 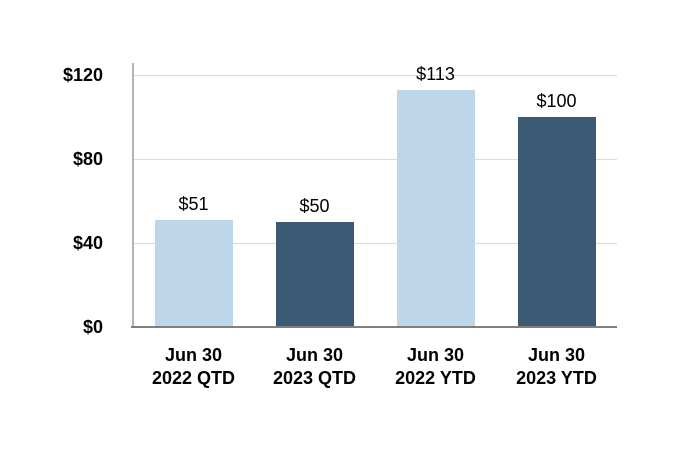 What do you see at coordinates (374, 327) in the screenshot?
I see `x-axis-line` at bounding box center [374, 327].